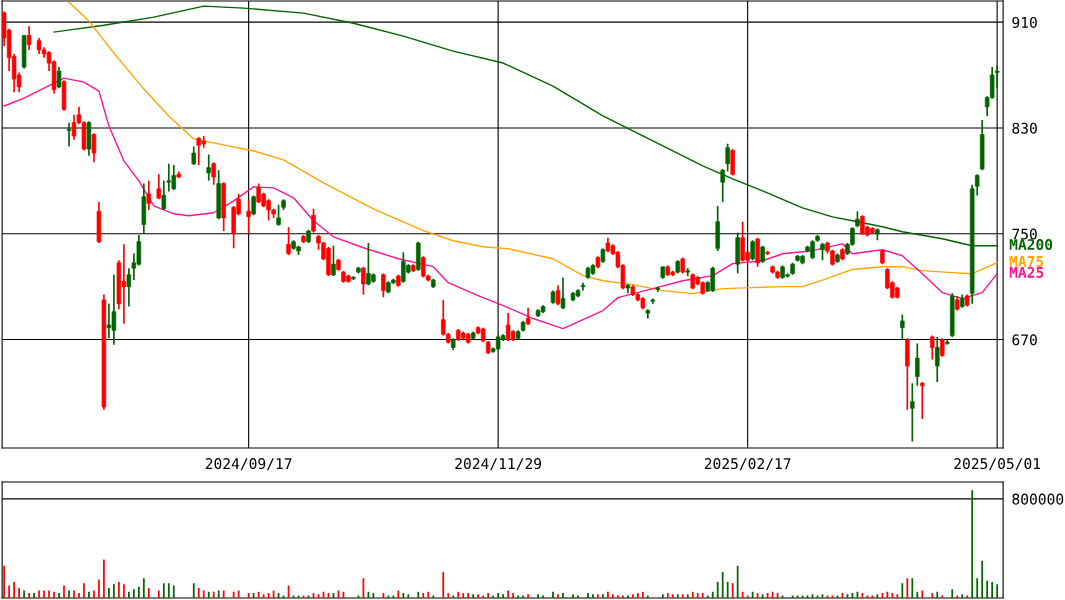 This screenshot has width=1065, height=600. What do you see at coordinates (1024, 22) in the screenshot?
I see `y-tick-label: 910` at bounding box center [1024, 22].